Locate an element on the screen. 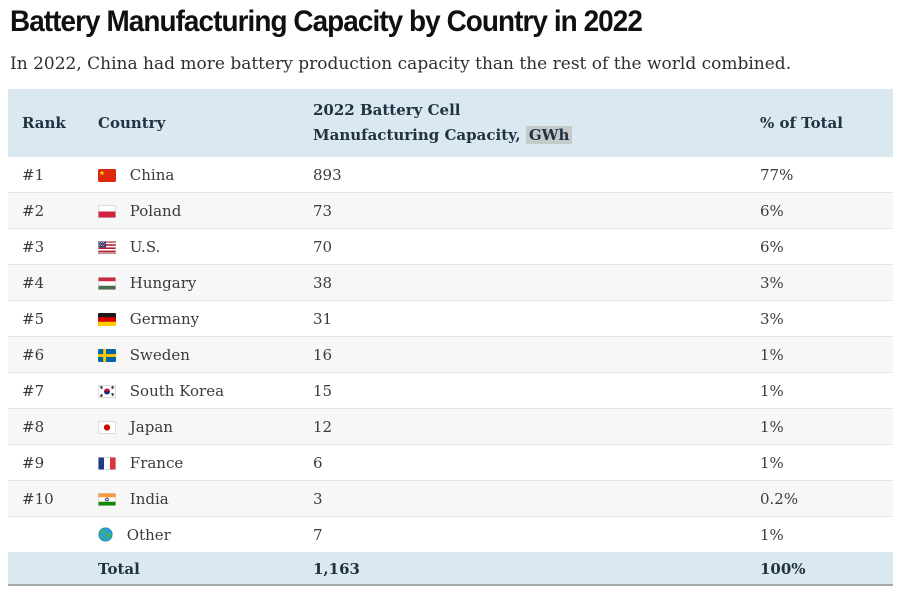 The height and width of the screenshot is (608, 900). country-cell: Hungary is located at coordinates (191, 282).